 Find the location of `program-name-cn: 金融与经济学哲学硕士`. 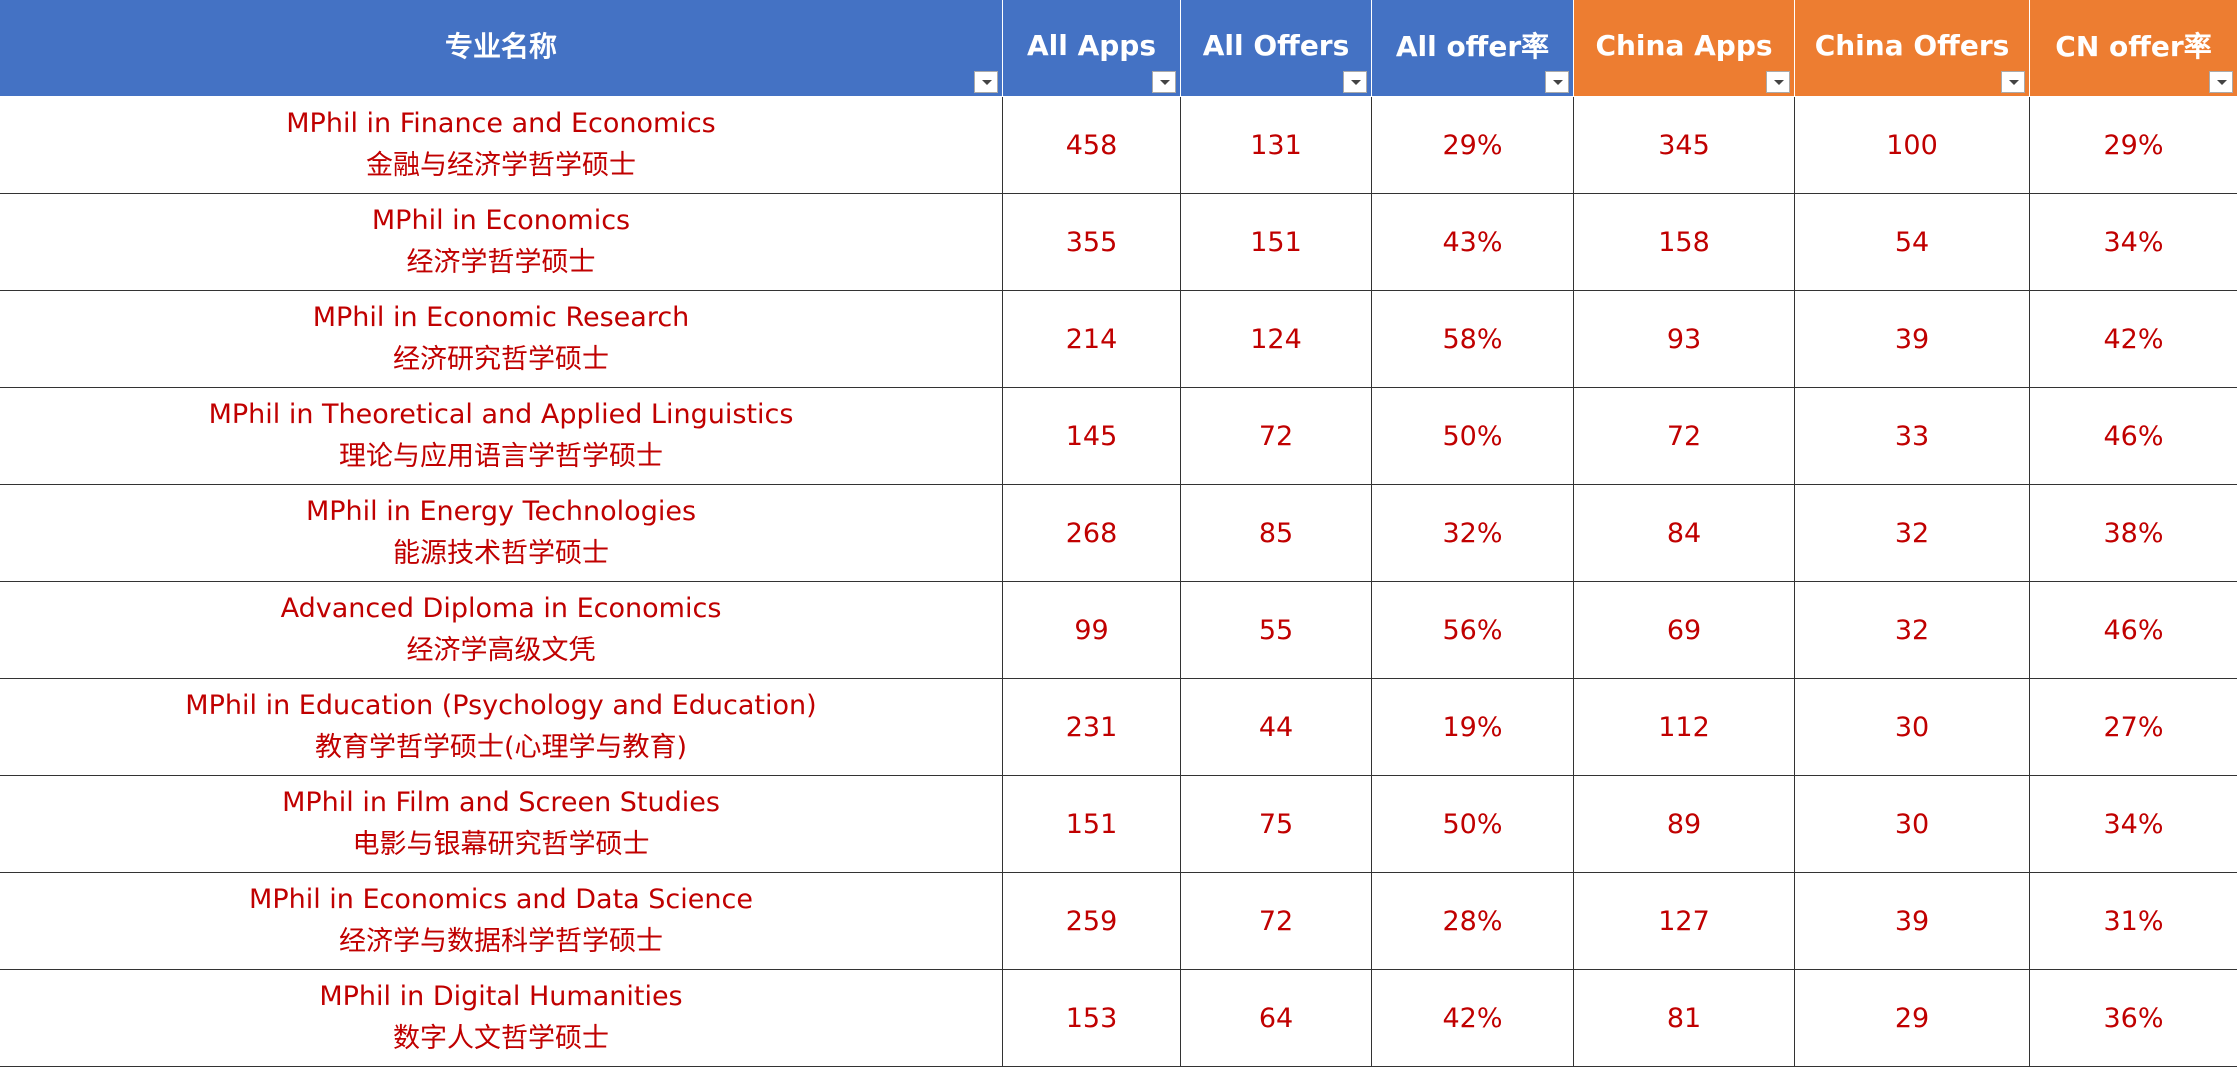

program-name-cn: 金融与经济学哲学硕士 is located at coordinates (501, 165).